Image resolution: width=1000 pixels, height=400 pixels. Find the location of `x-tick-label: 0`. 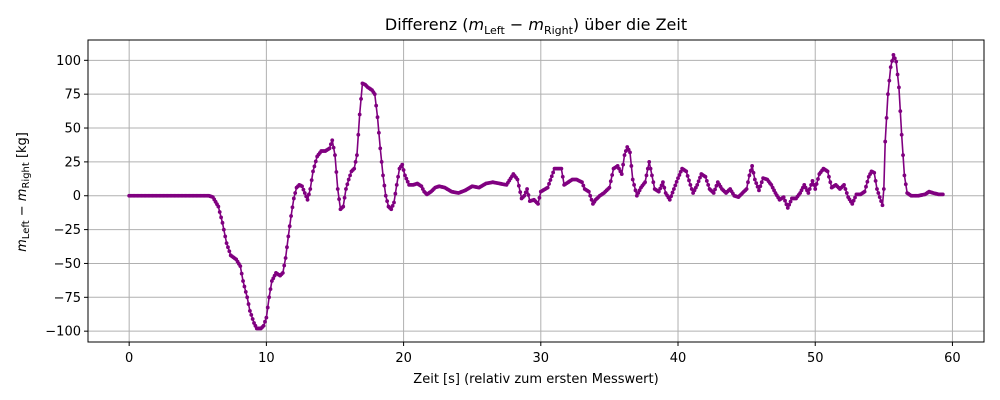

x-tick-label: 0 is located at coordinates (129, 358).